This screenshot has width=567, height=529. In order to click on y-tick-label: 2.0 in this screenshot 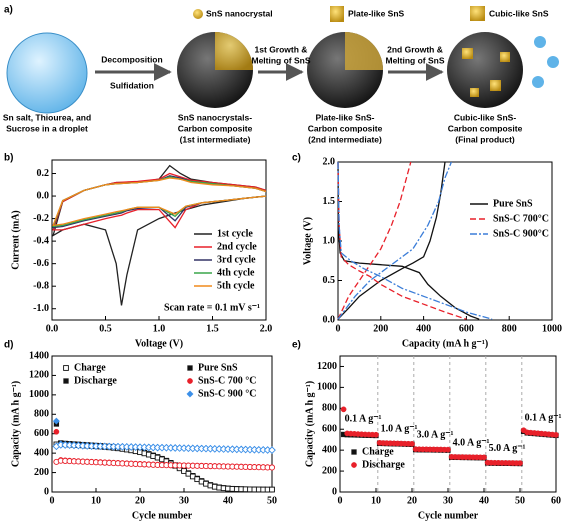, I will do `click(329, 161)`.